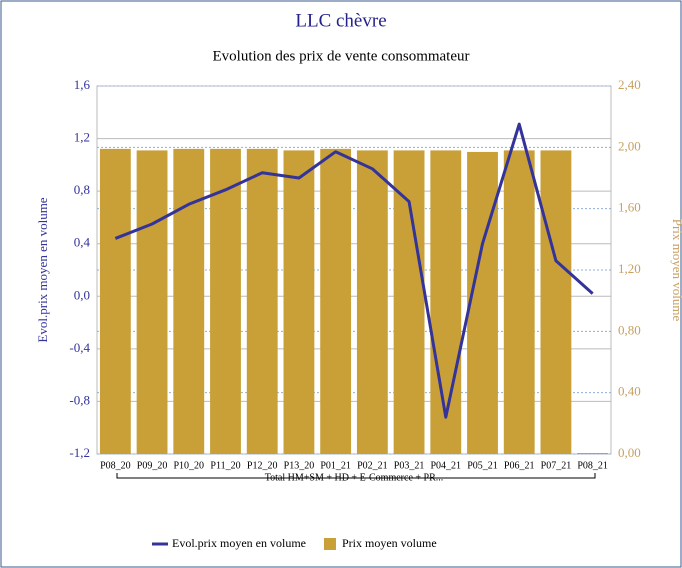  I want to click on y2-axis-label: Prix moyen volume, so click(676, 270).